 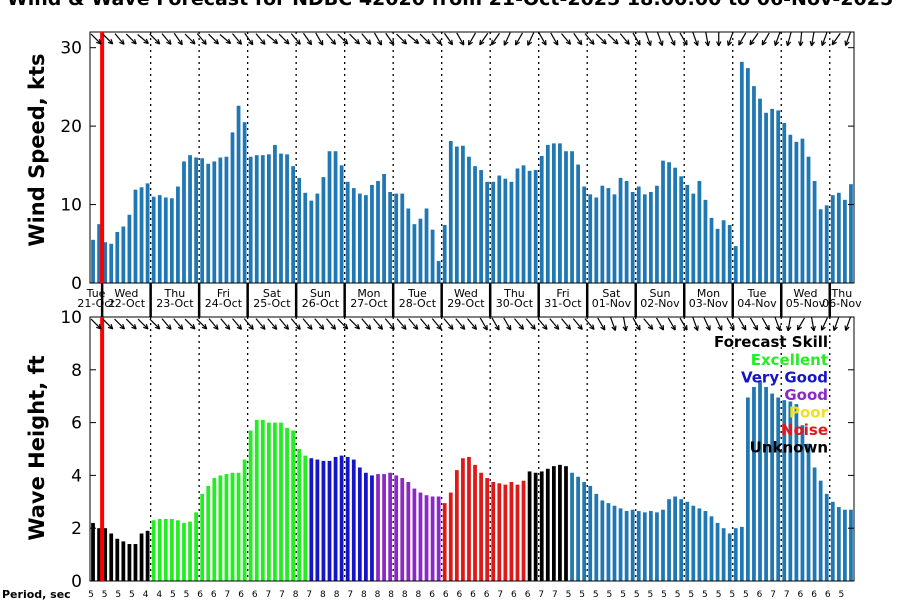 I want to click on wave-ylabel: Wave Height, ft, so click(x=37, y=447).